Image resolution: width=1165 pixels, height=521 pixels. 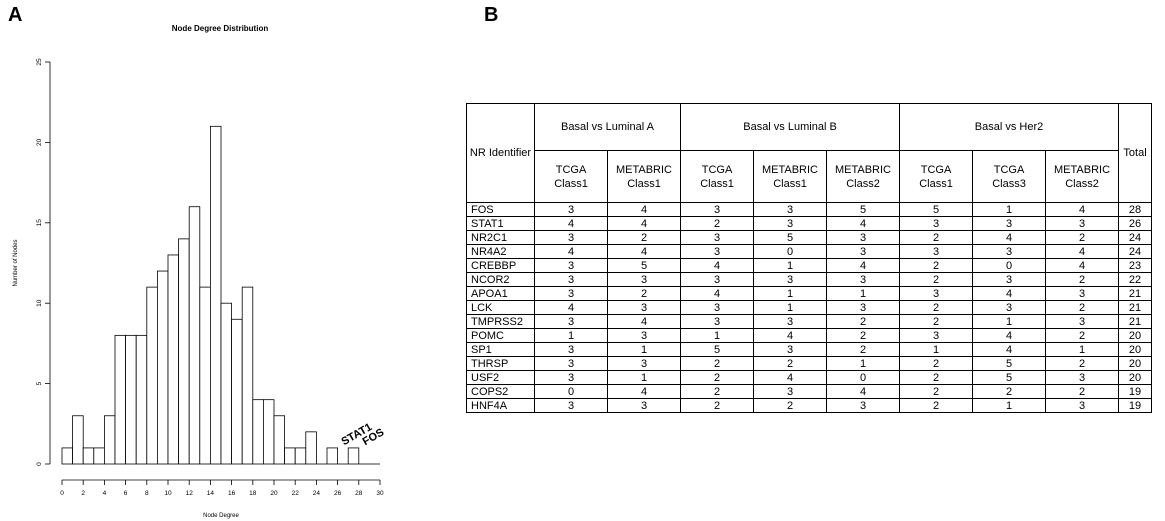 I want to click on table-row: USF2 3 1 2 4 0 2 5 3 20, so click(x=809, y=377).